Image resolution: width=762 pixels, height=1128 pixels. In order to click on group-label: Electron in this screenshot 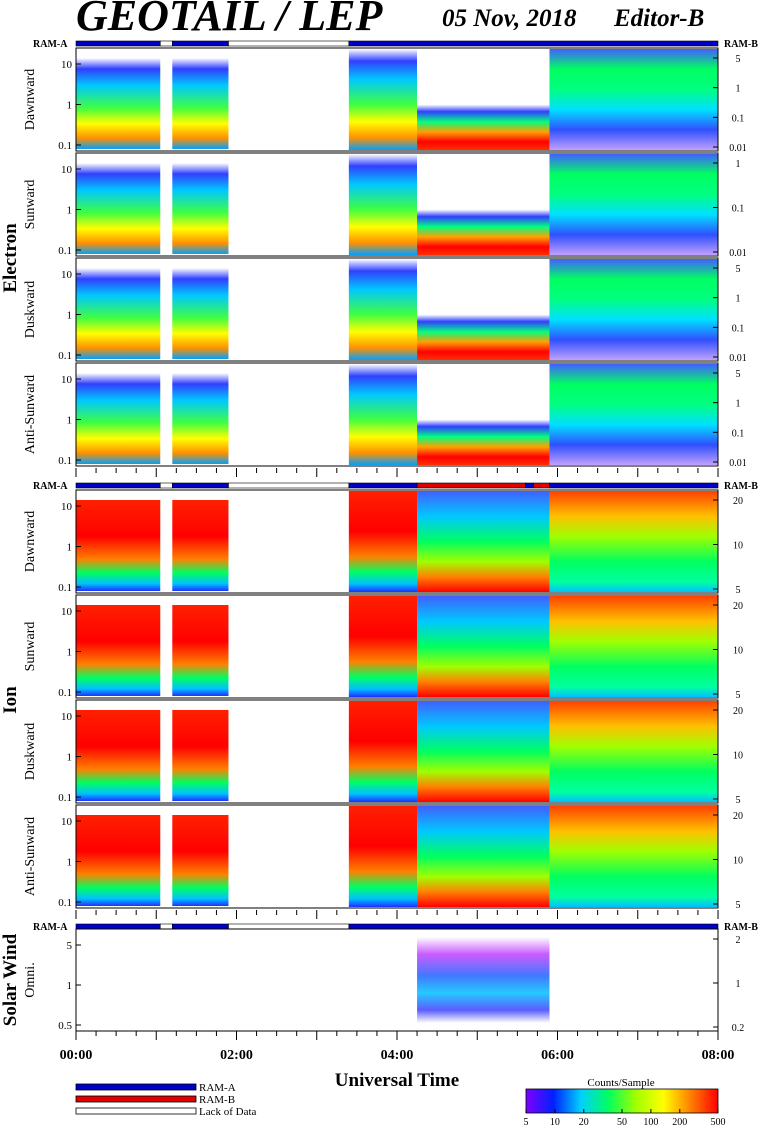, I will do `click(10, 258)`.